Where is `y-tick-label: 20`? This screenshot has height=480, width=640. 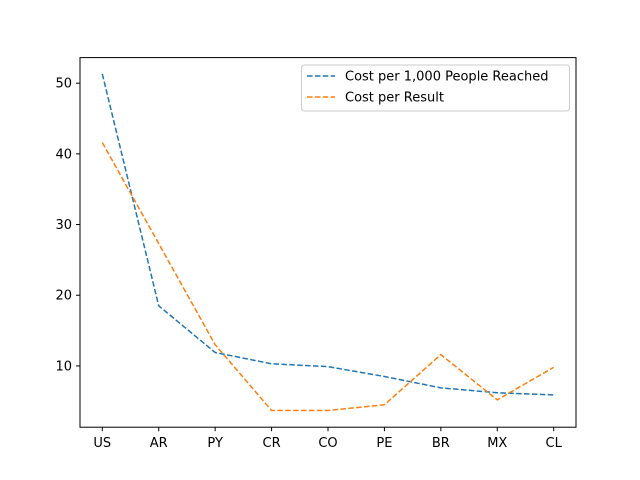
y-tick-label: 20 is located at coordinates (63, 296).